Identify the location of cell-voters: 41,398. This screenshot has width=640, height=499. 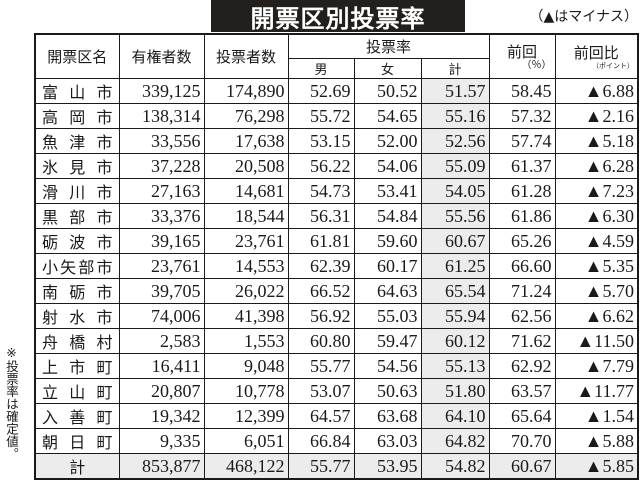
(246, 316).